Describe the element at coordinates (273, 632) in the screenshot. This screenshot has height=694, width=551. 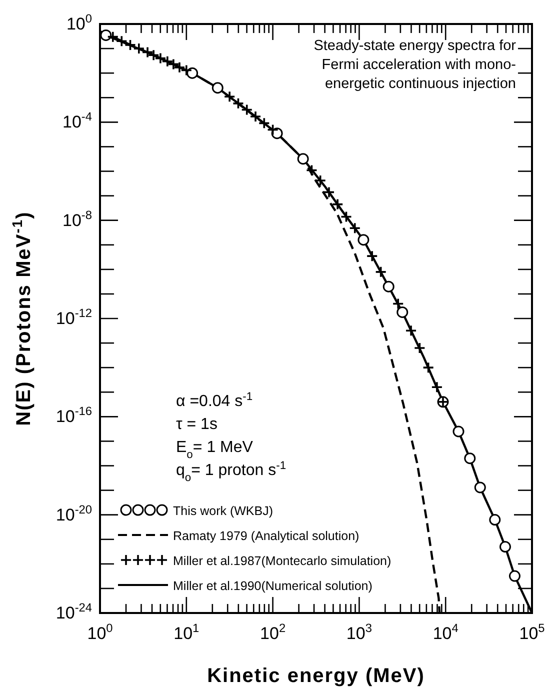
I see `x-tick-label: 10$^{2}$` at that location.